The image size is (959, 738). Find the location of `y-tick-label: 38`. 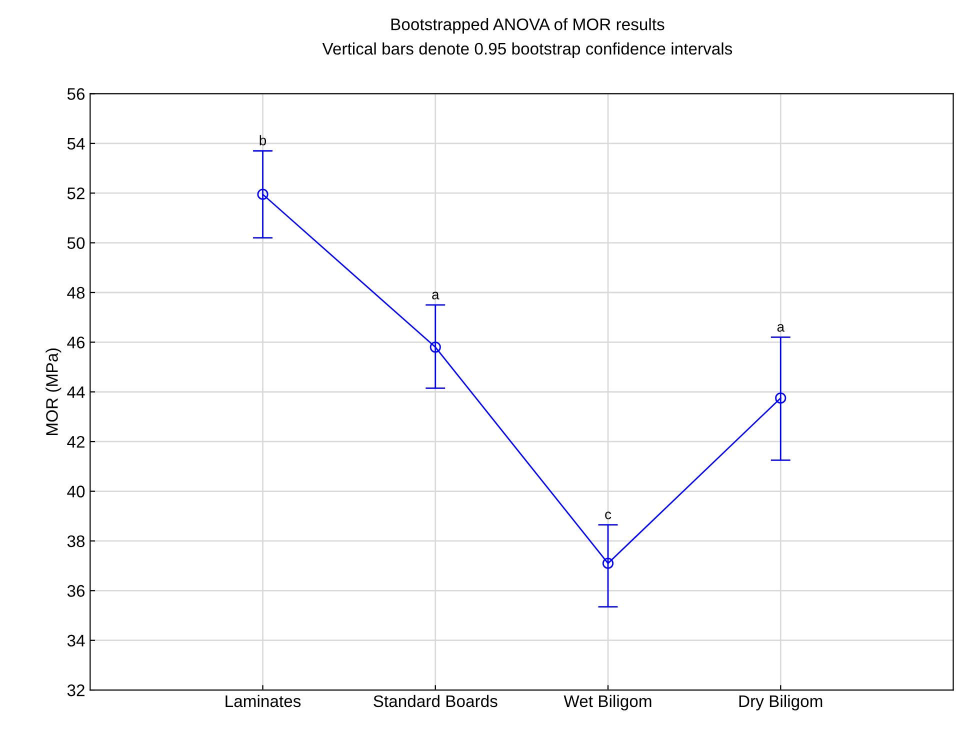

y-tick-label: 38 is located at coordinates (76, 541).